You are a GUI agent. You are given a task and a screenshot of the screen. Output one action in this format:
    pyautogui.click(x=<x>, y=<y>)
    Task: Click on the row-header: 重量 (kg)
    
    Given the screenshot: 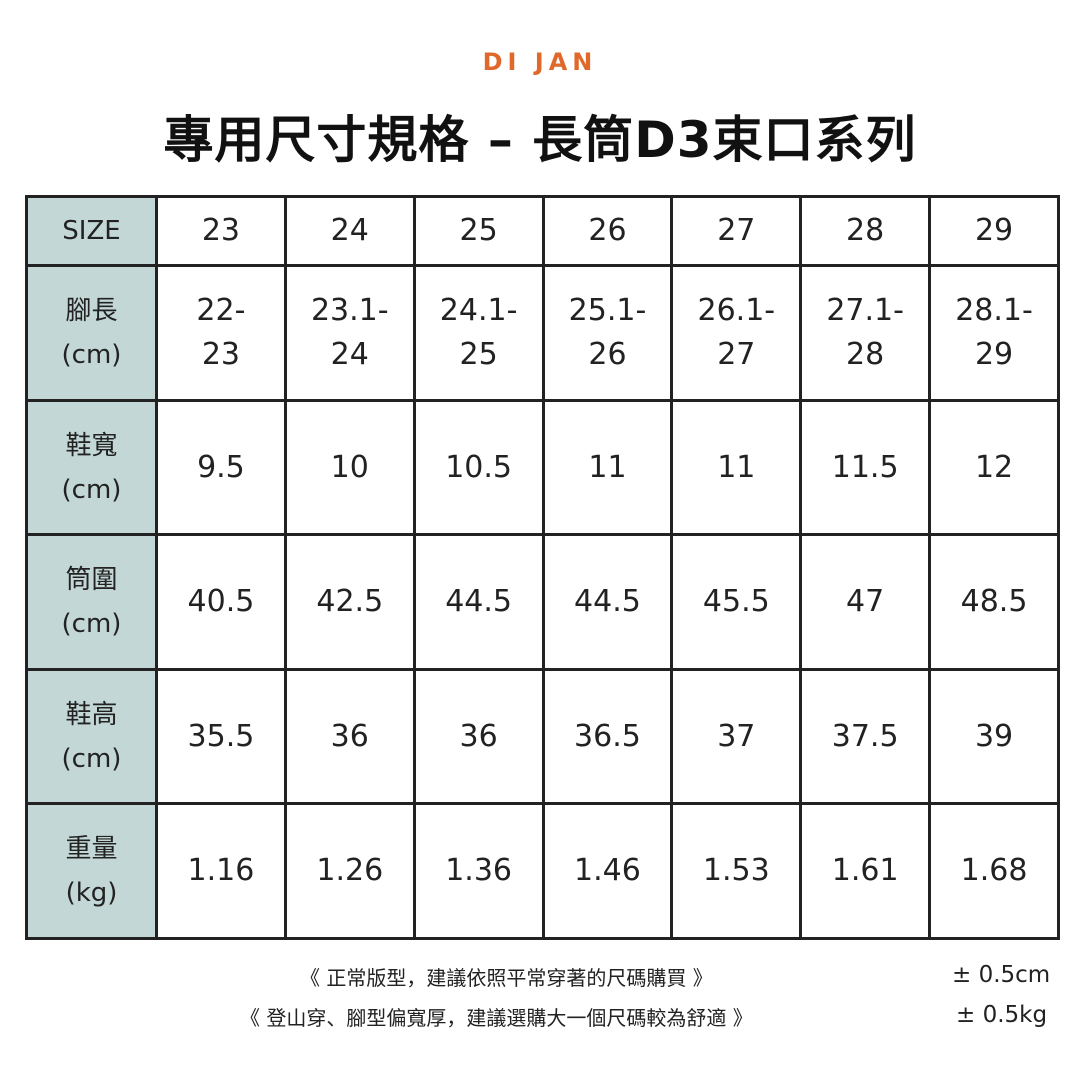 What is the action you would take?
    pyautogui.click(x=91, y=871)
    